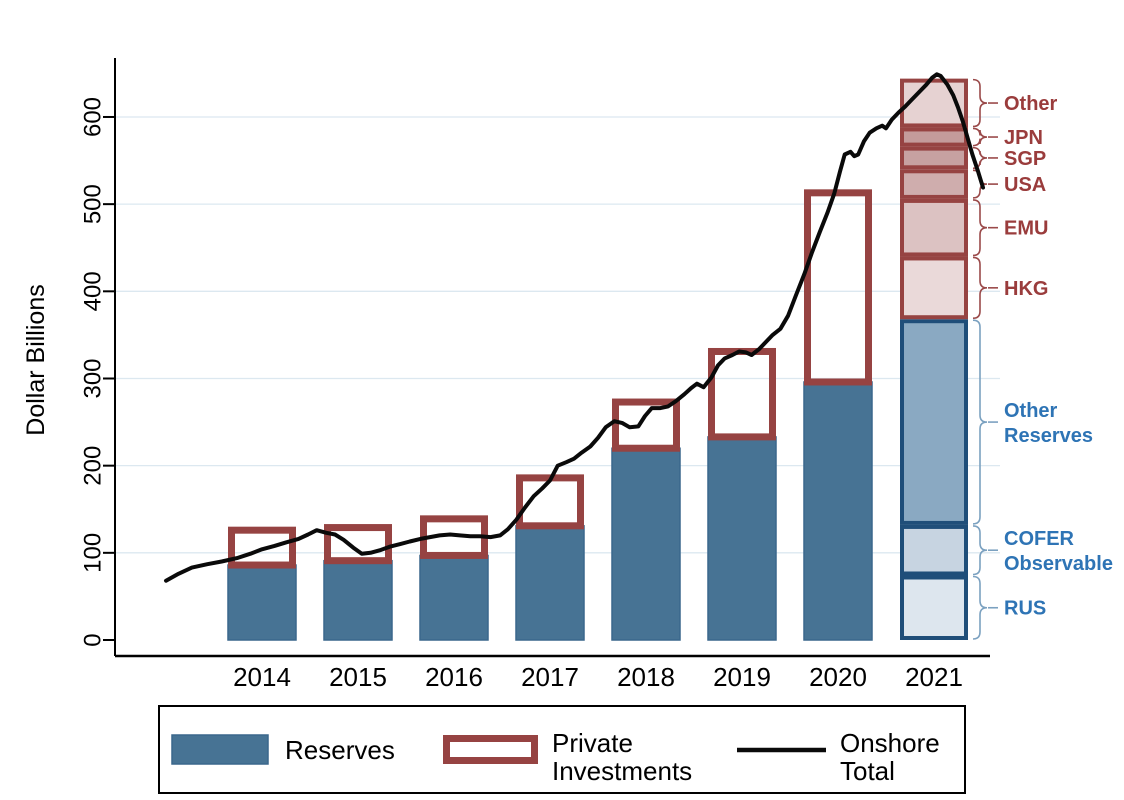 The width and height of the screenshot is (1124, 800). Describe the element at coordinates (262, 602) in the screenshot. I see `bar-2014-reserves` at that location.